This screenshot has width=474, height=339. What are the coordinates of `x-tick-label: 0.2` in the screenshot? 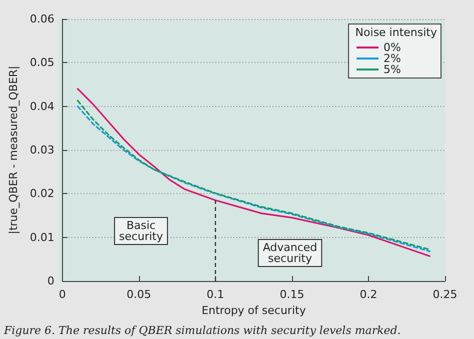 It's located at (369, 294).